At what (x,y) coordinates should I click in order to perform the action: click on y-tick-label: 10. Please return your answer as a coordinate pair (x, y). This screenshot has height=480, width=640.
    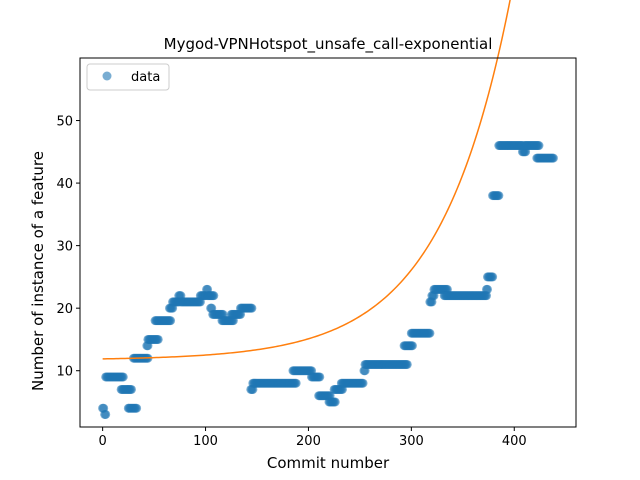
    Looking at the image, I should click on (64, 372).